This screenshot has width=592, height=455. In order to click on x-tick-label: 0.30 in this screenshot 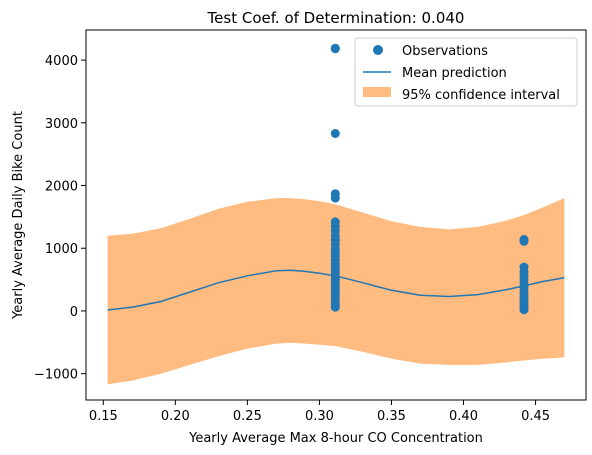, I will do `click(319, 416)`.